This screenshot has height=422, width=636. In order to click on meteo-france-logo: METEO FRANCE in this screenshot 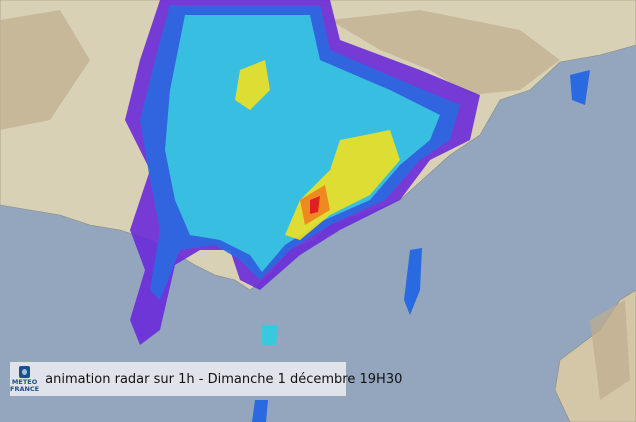, I will do `click(24, 379)`.